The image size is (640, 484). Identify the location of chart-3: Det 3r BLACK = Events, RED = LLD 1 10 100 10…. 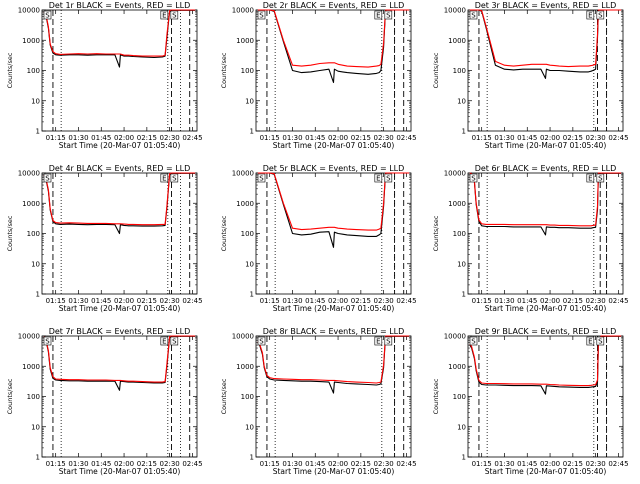
(530, 75).